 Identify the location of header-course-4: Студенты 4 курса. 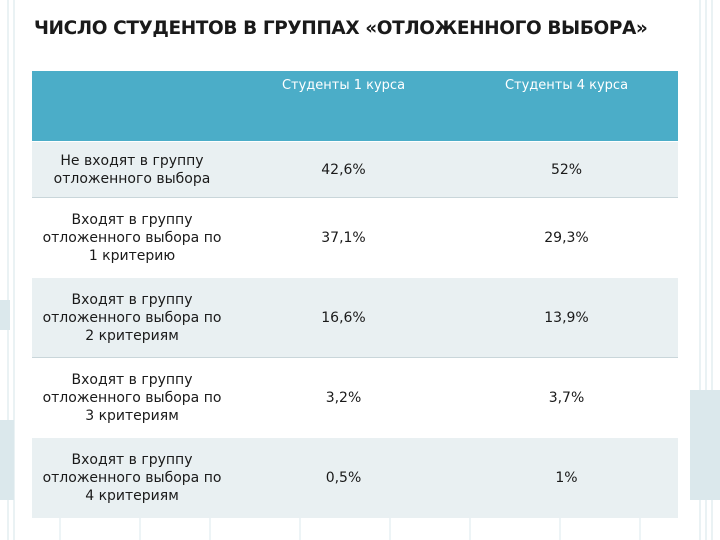
(566, 106).